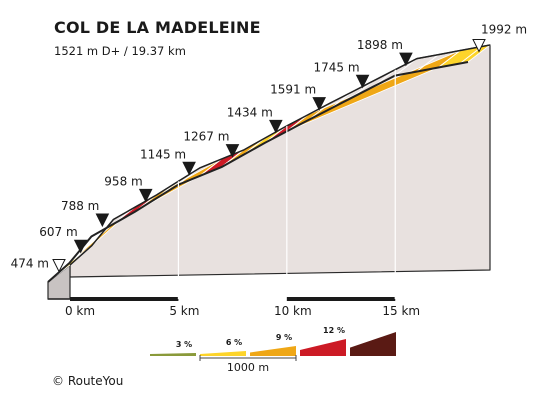 This screenshot has height=400, width=550. What do you see at coordinates (334, 330) in the screenshot?
I see `gradient-label: 12 %` at bounding box center [334, 330].